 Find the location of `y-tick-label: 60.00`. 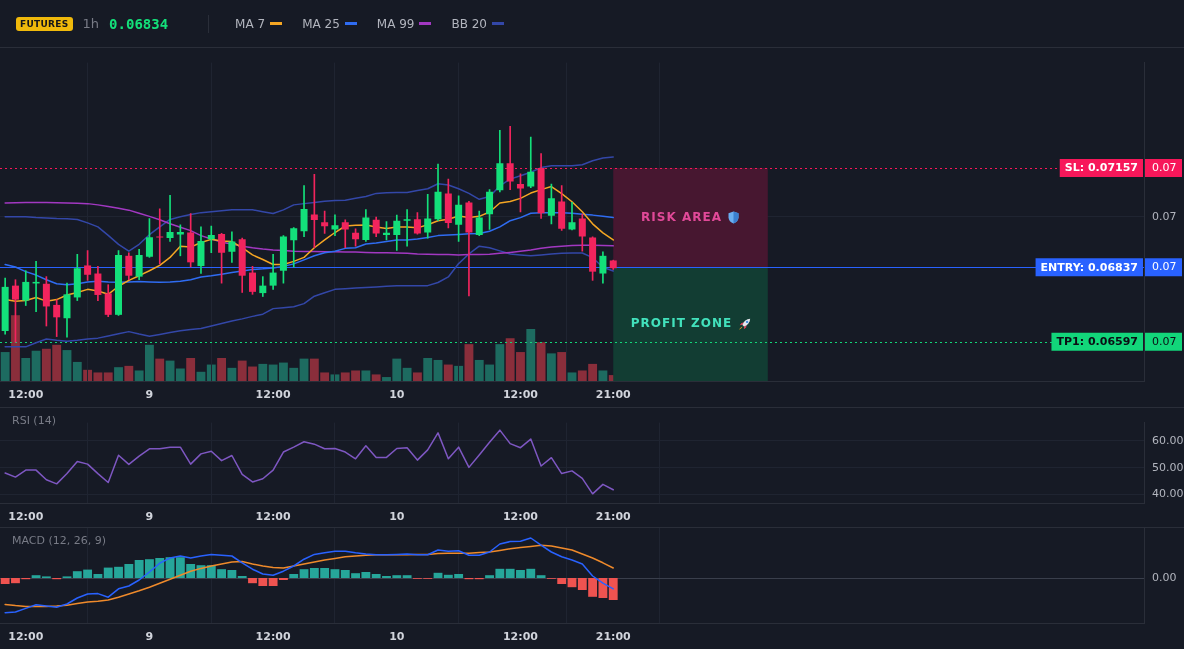

y-tick-label: 60.00 is located at coordinates (1168, 440).